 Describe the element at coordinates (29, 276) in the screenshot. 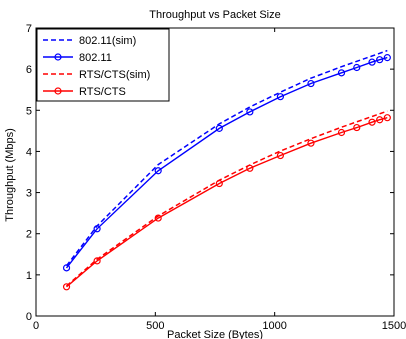

I see `y-tick-label: 1` at that location.